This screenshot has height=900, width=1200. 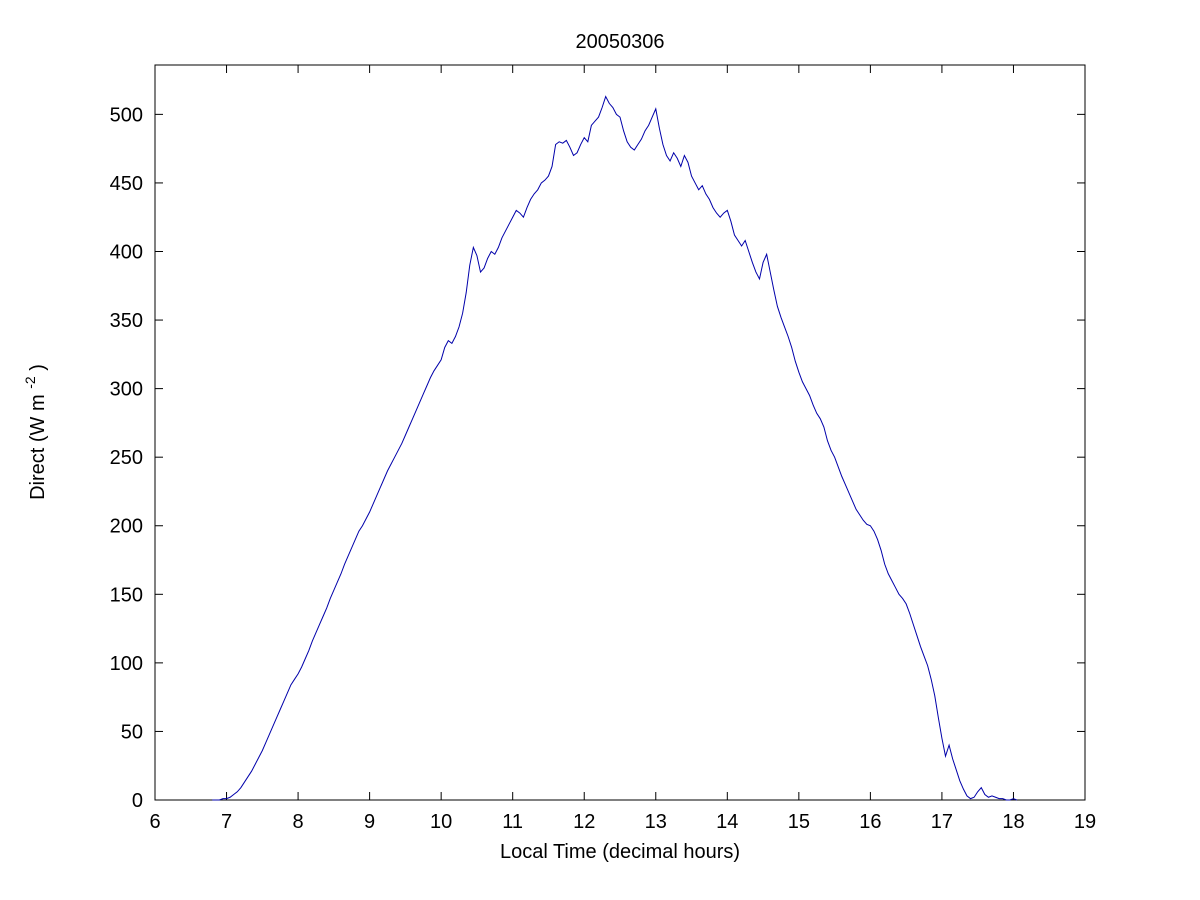 I want to click on y-tick-label: 300, so click(x=126, y=390).